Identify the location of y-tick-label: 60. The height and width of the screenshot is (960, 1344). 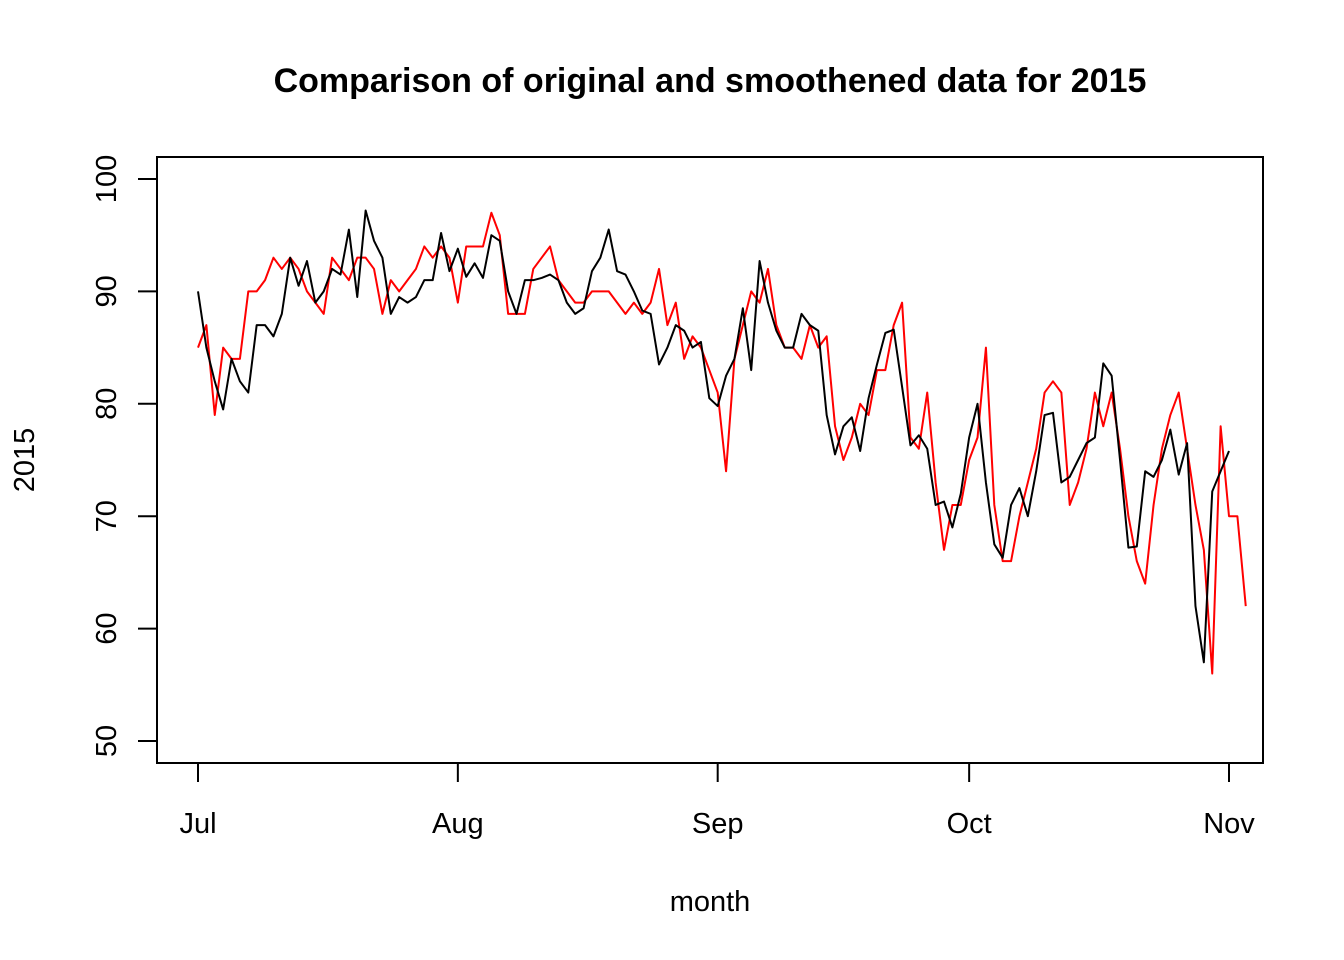
(107, 628).